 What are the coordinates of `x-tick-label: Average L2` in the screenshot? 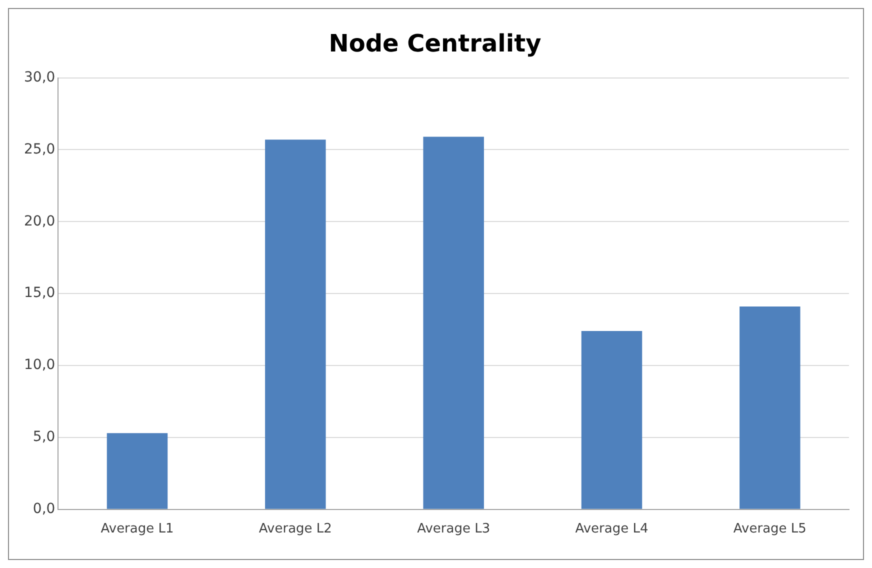 It's located at (295, 529).